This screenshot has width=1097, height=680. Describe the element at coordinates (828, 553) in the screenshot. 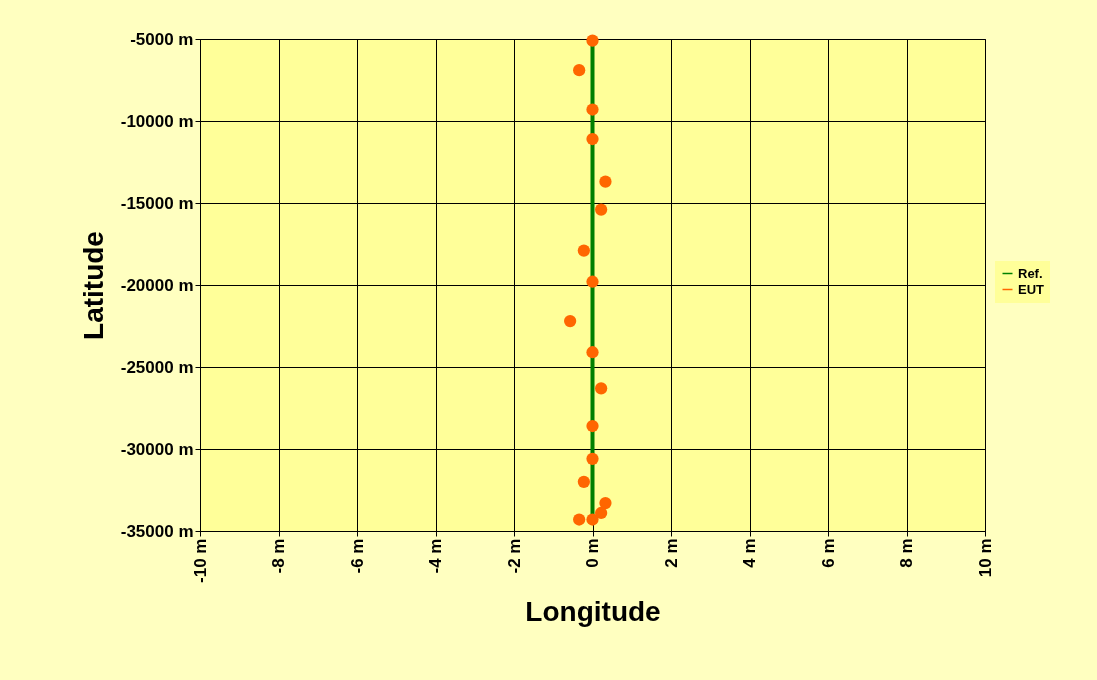

I see `x-tick-label: 6 m` at that location.